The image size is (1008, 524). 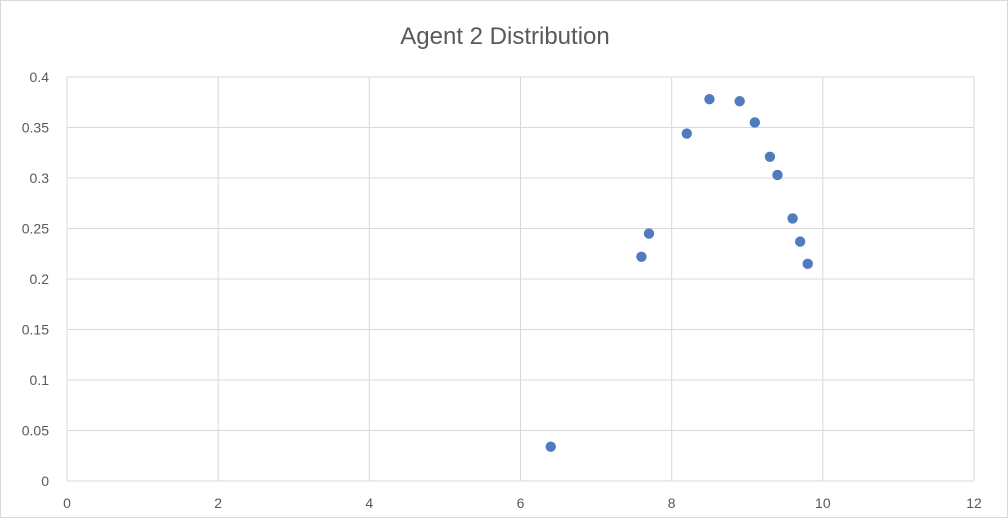 I want to click on x-tick-label: 8, so click(x=672, y=503).